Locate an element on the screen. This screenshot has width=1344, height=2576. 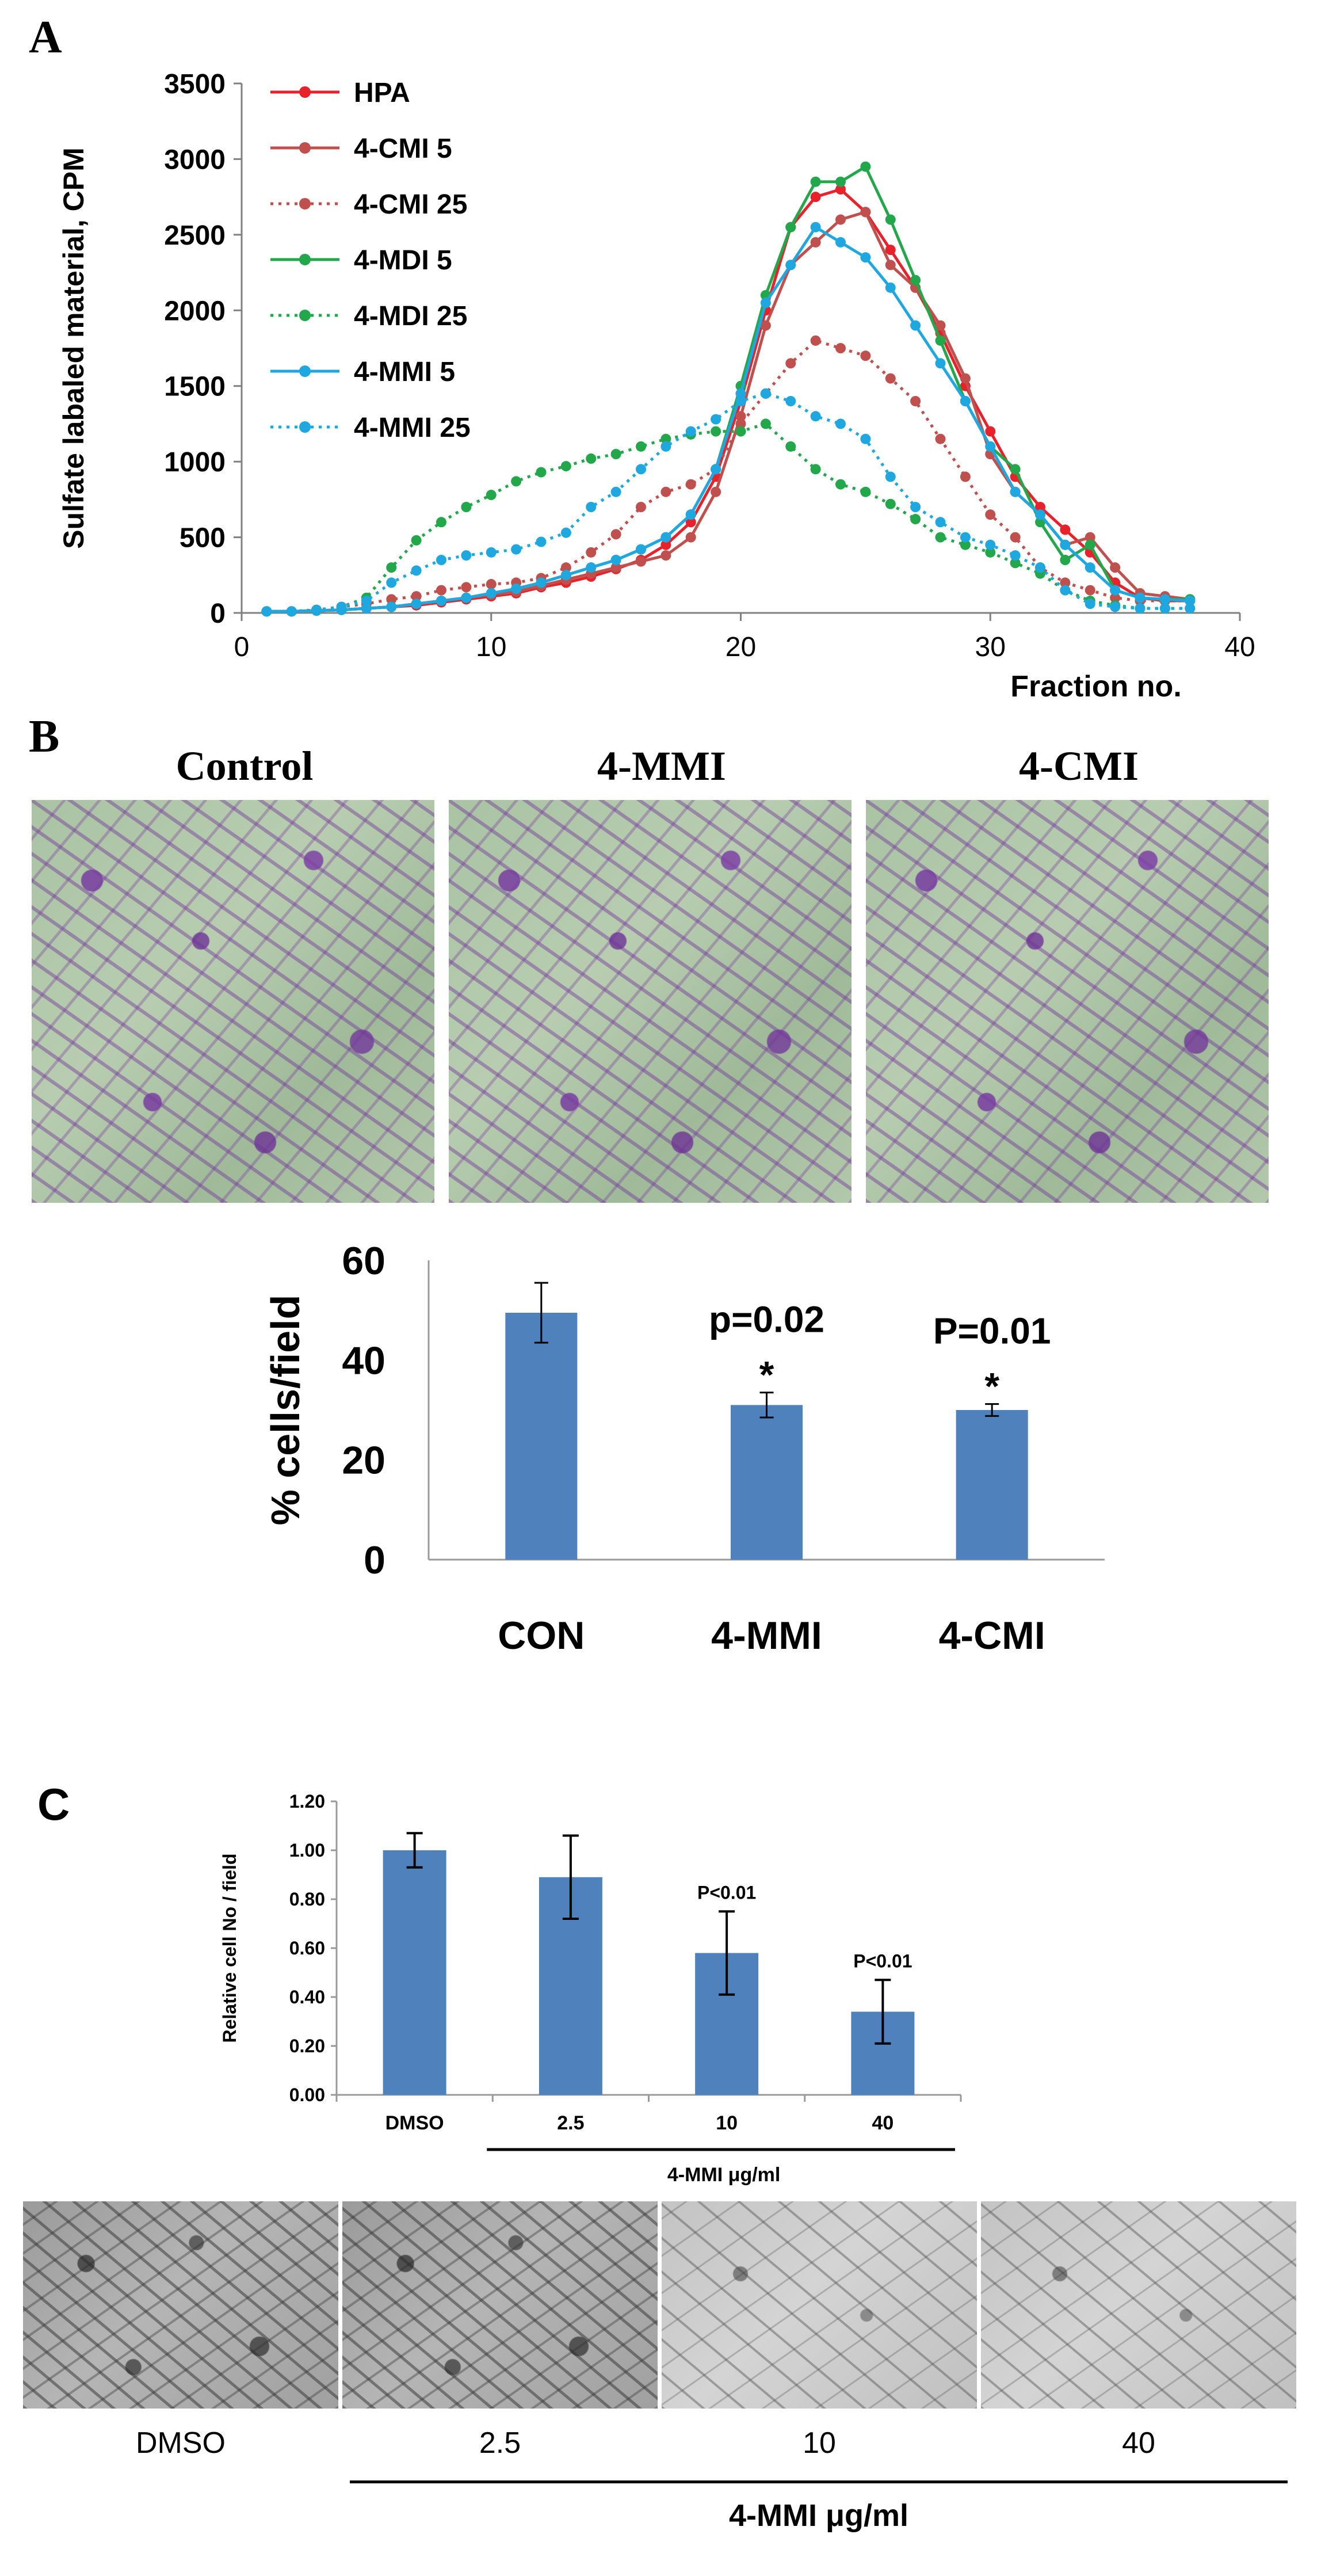
image-title-4-cmi: 4-CMI is located at coordinates (1079, 766).